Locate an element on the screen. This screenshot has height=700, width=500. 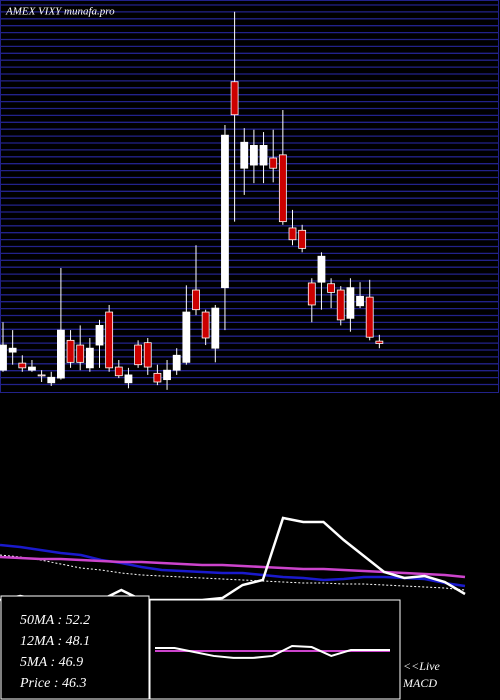
ma-box is located at coordinates (75, 647).